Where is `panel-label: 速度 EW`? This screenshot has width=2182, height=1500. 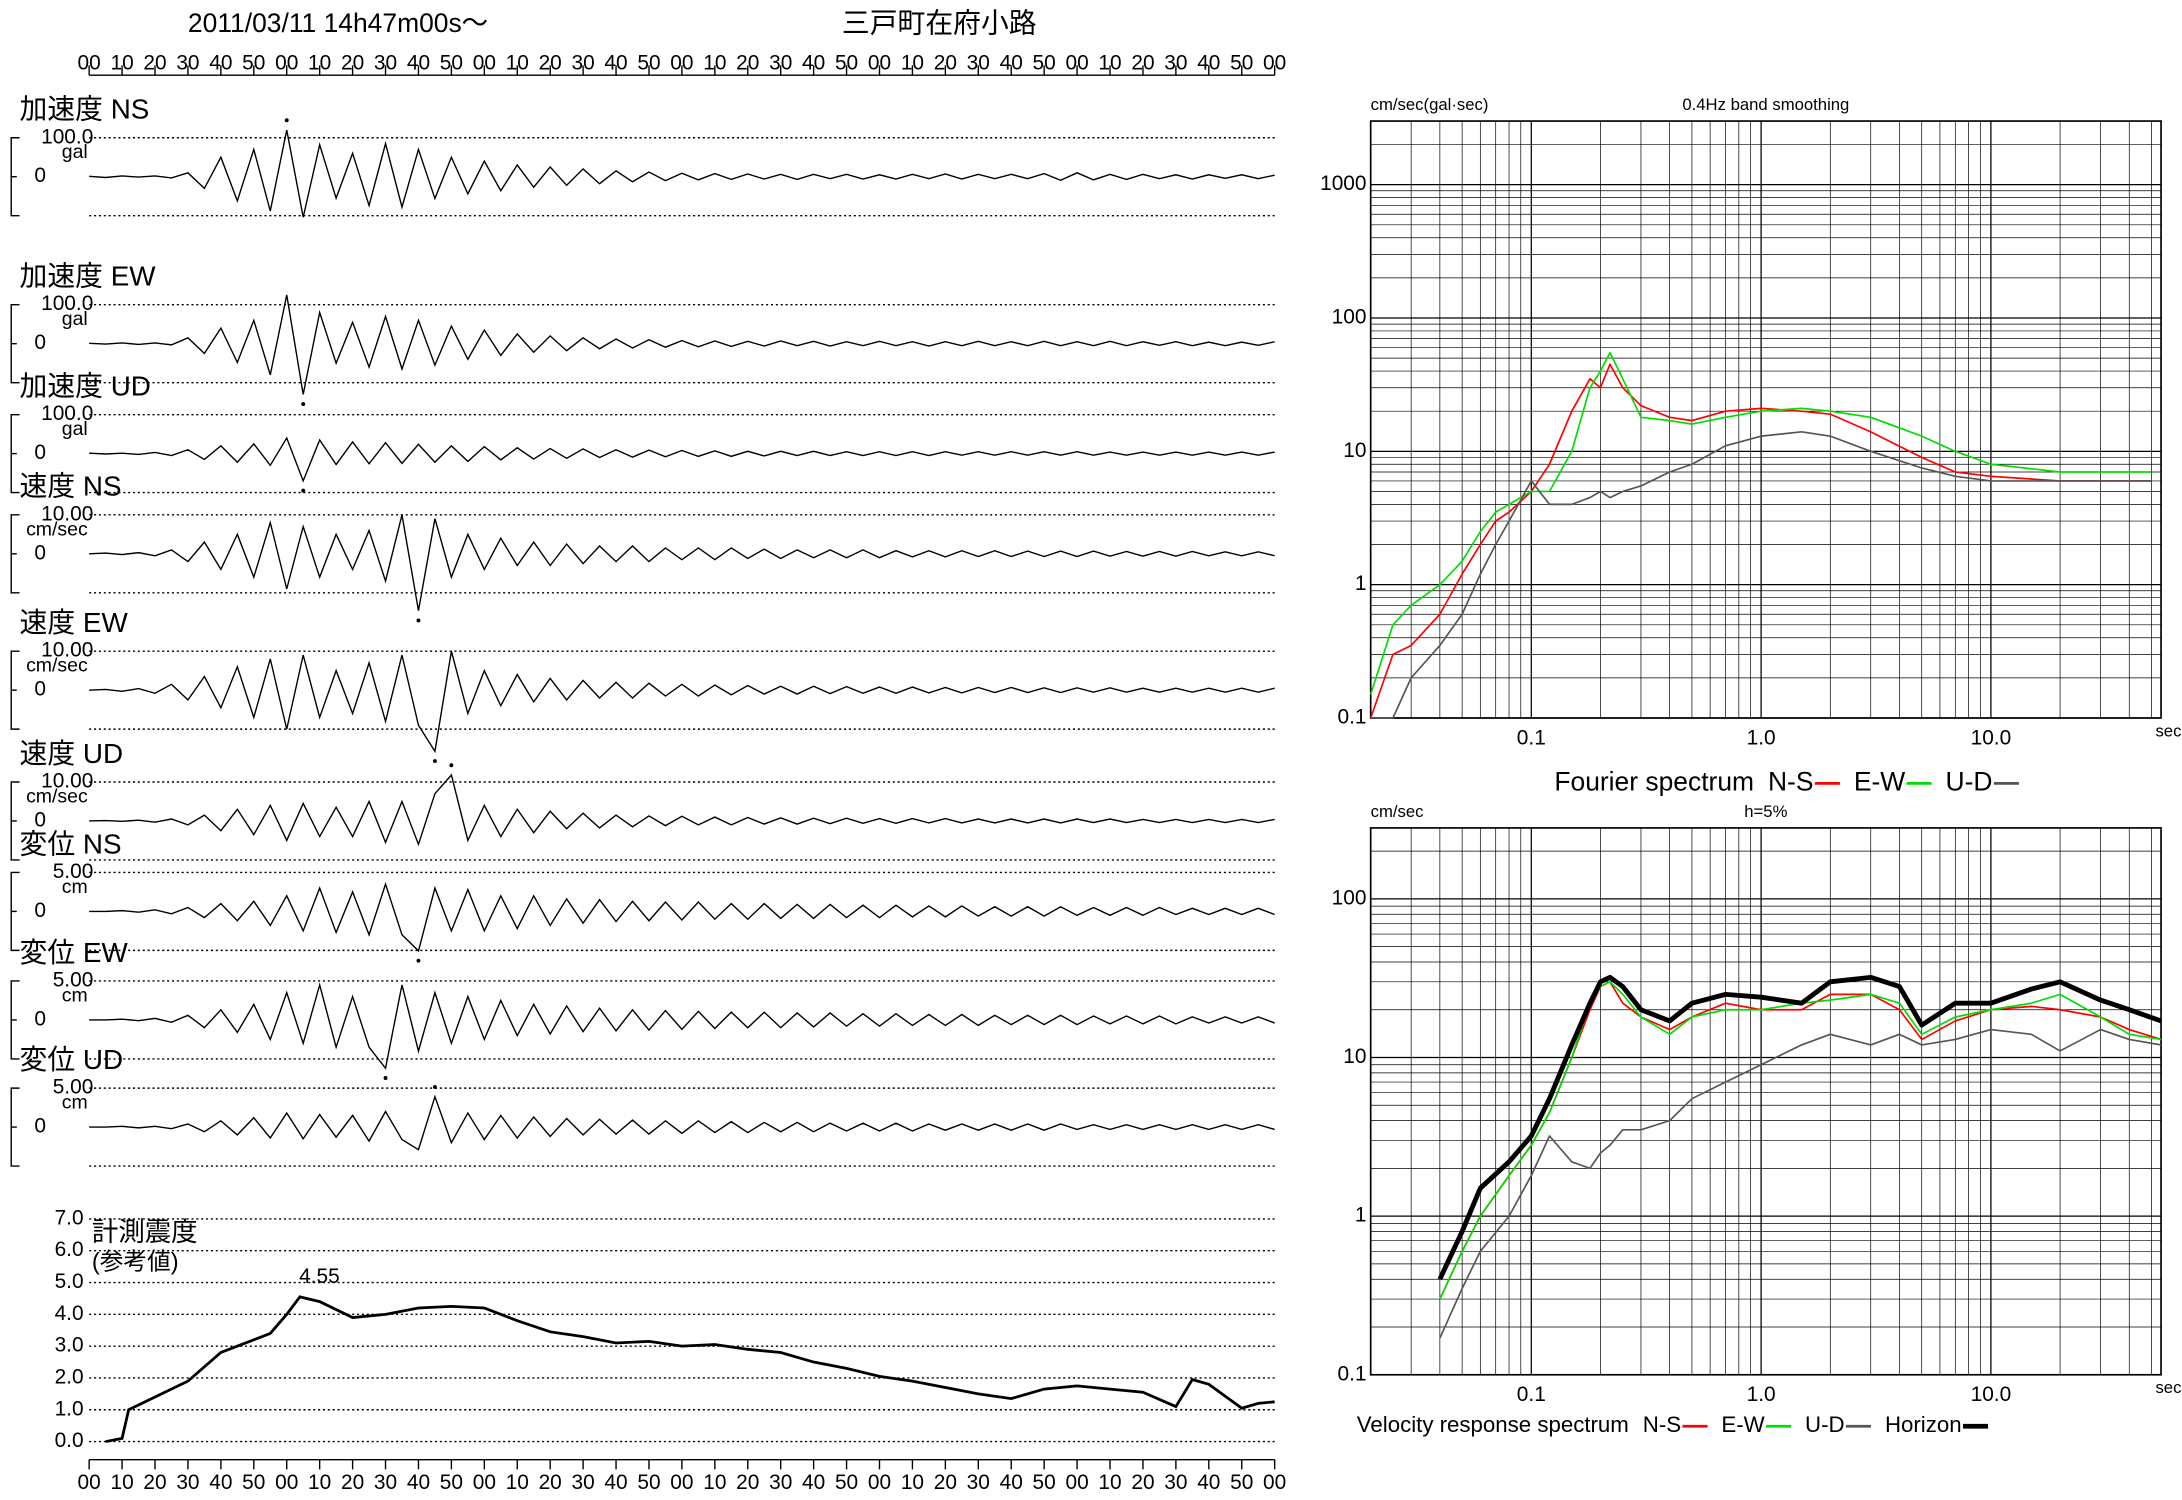
panel-label: 速度 EW is located at coordinates (74, 622).